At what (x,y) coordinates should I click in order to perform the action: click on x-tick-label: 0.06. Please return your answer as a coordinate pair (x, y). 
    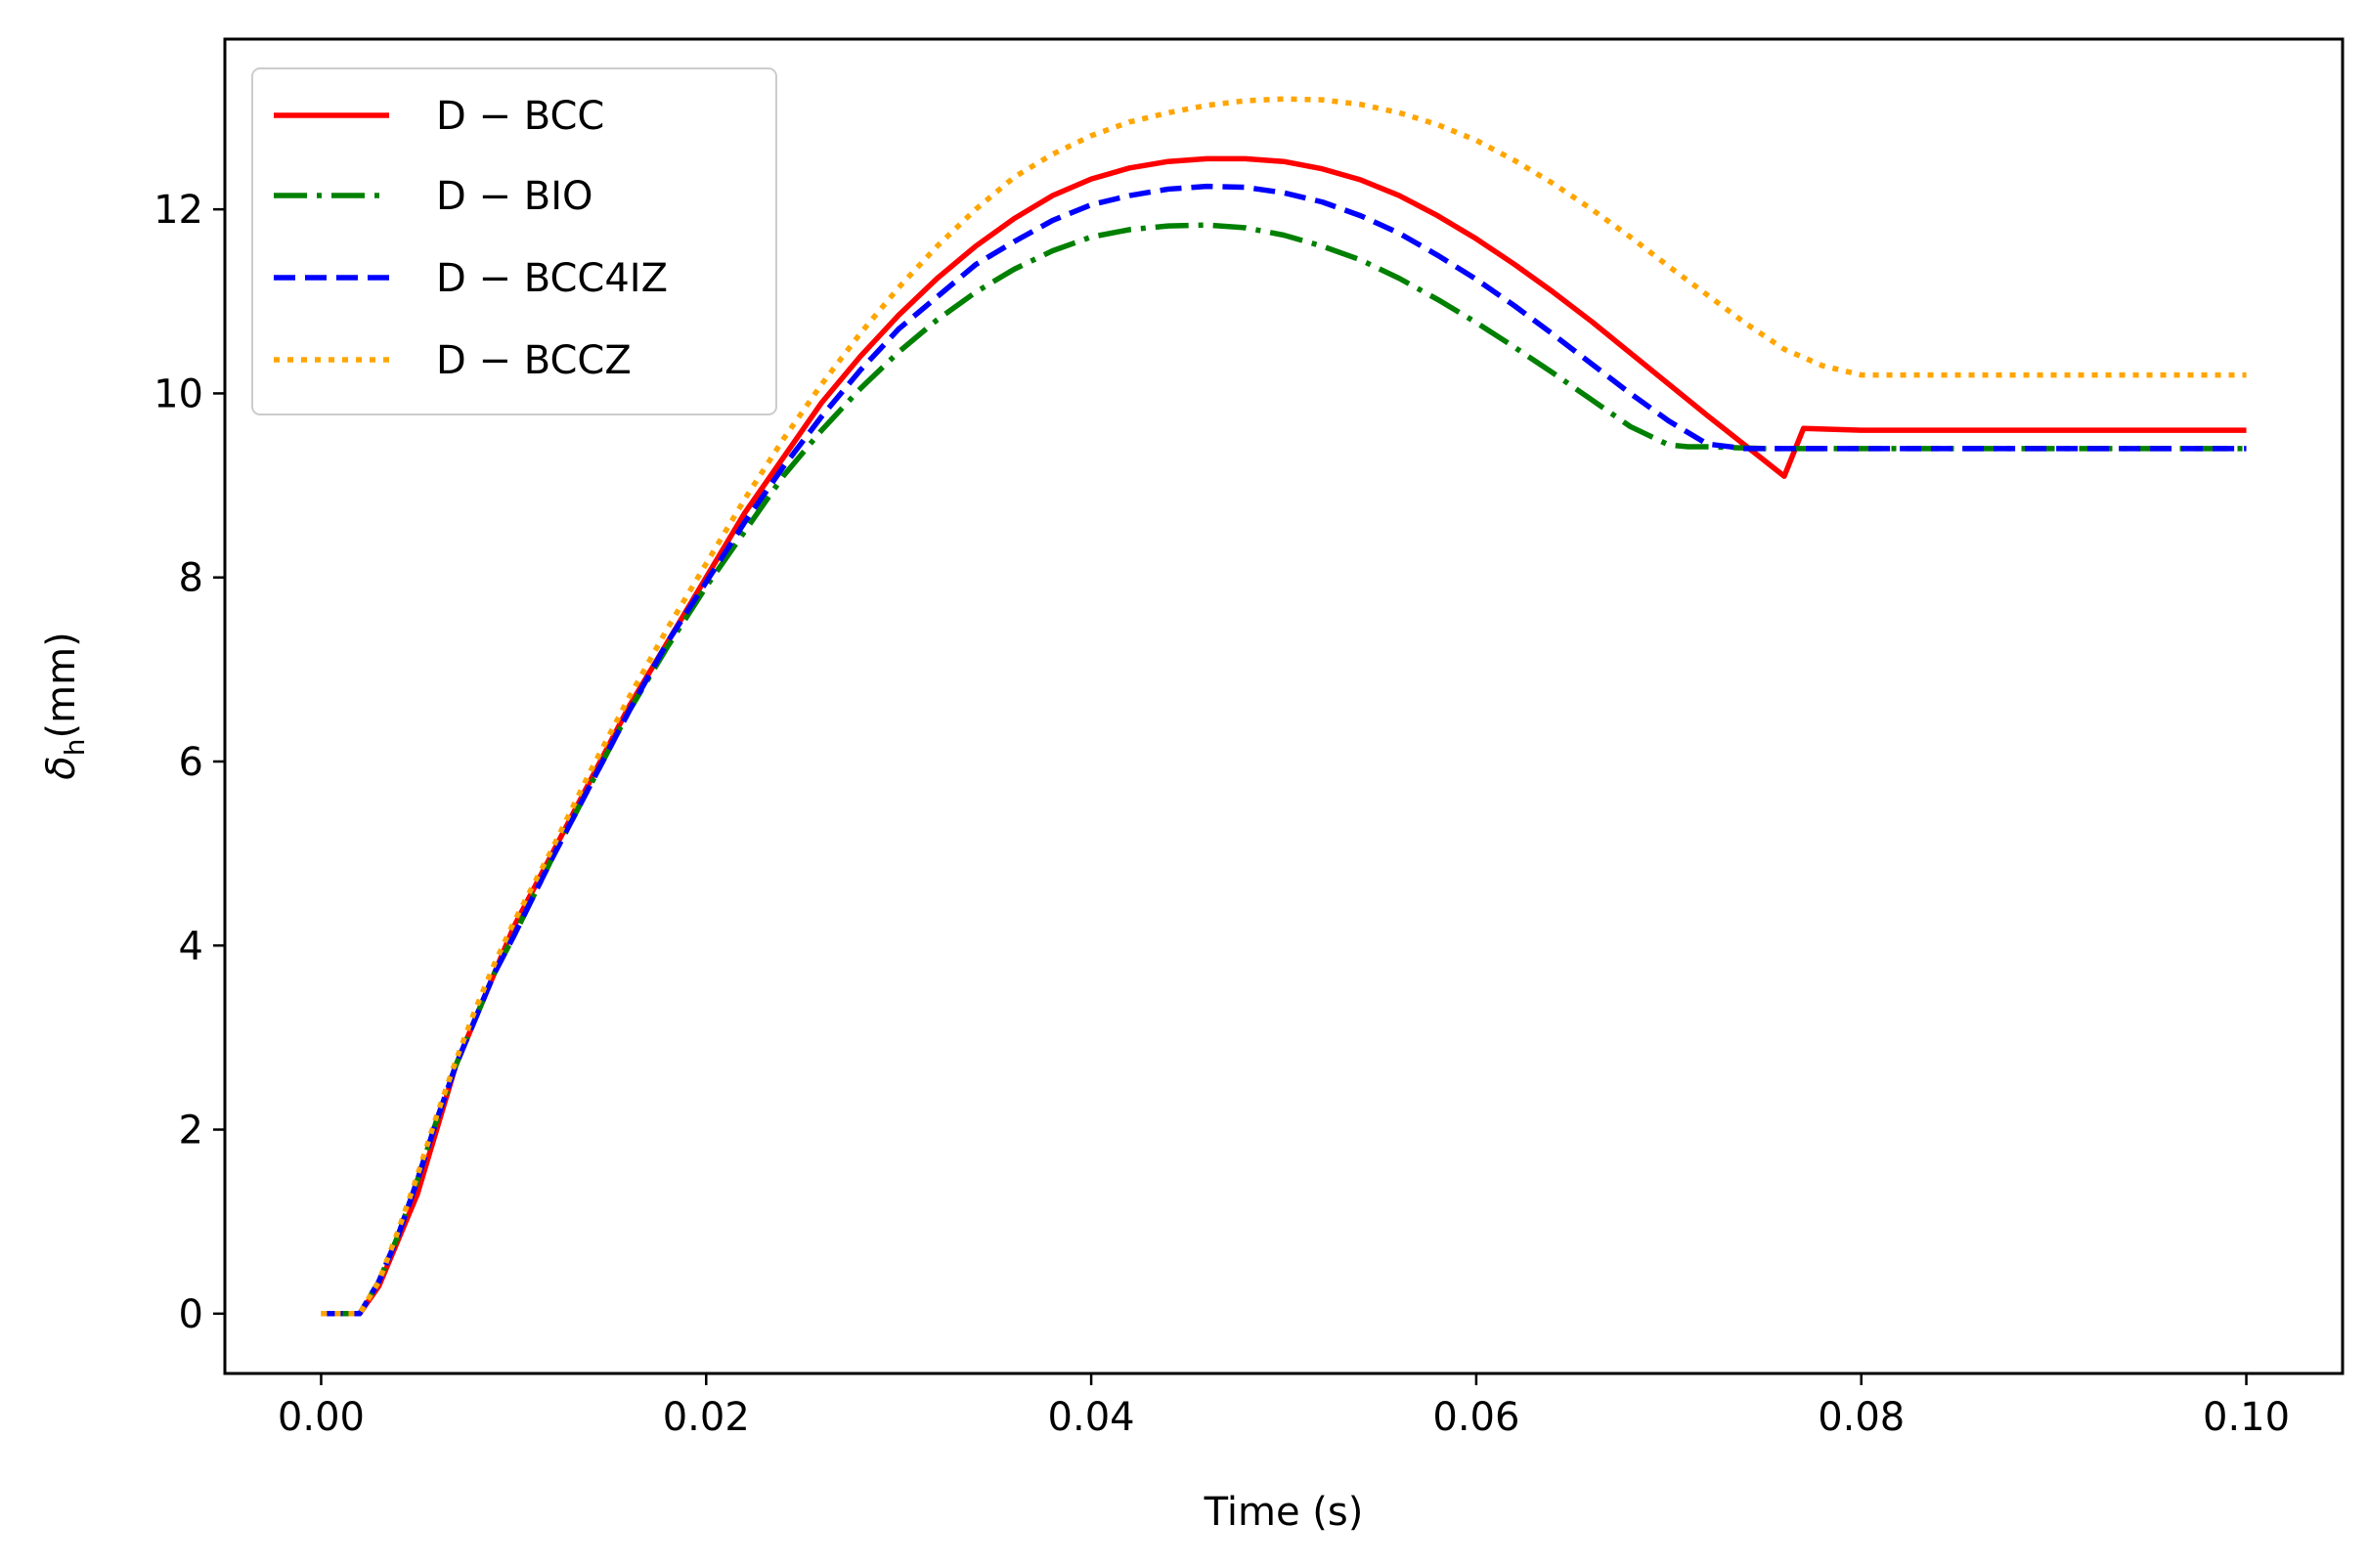
    Looking at the image, I should click on (1475, 1418).